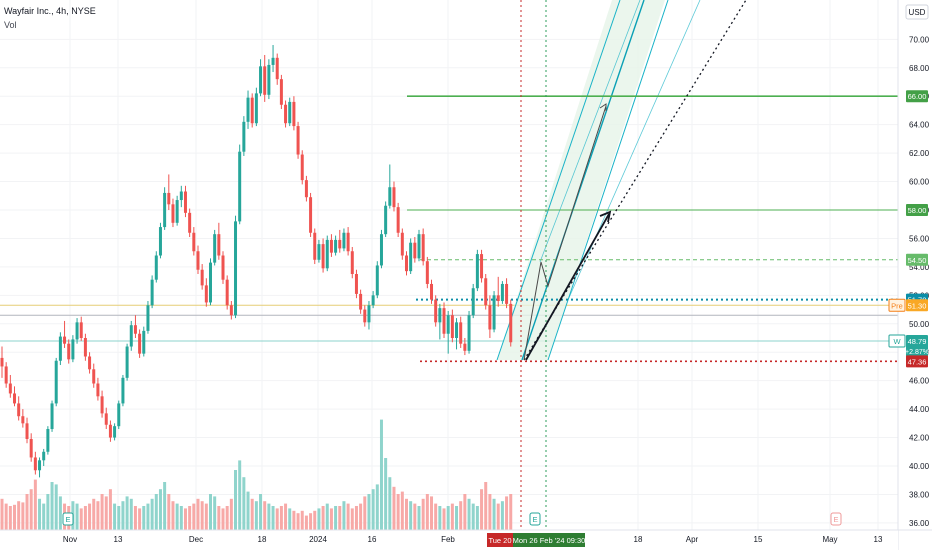  I want to click on currency-box, so click(917, 12).